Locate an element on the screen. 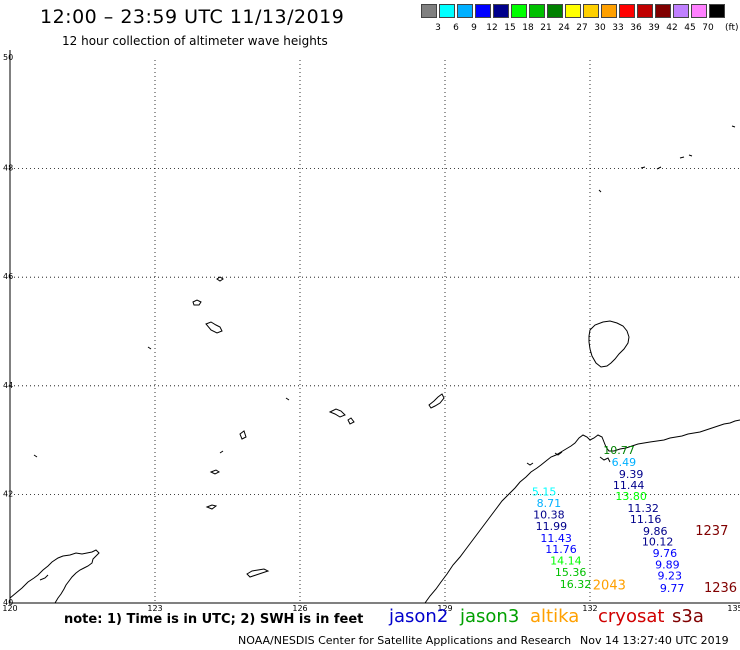 This screenshot has height=650, width=740. longitude-tick-label: 123 is located at coordinates (154, 608).